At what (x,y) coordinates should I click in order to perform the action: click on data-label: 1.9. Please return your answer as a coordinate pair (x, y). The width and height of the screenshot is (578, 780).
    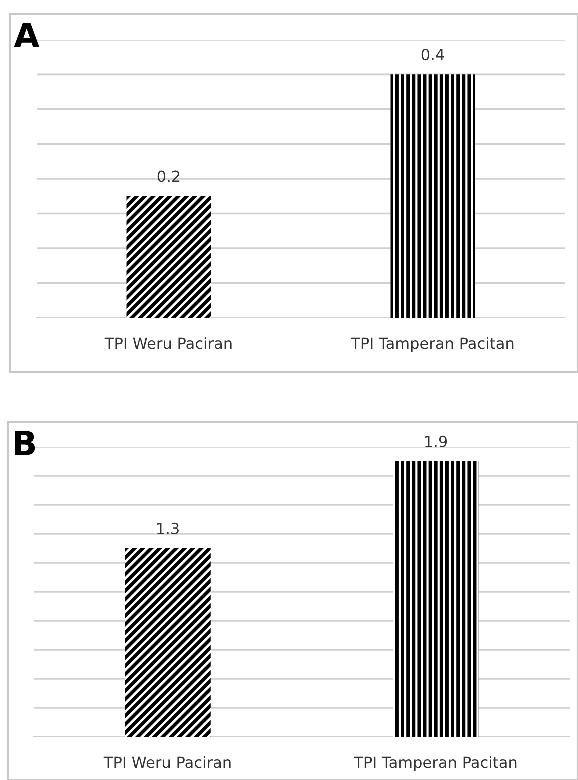
    Looking at the image, I should click on (437, 442).